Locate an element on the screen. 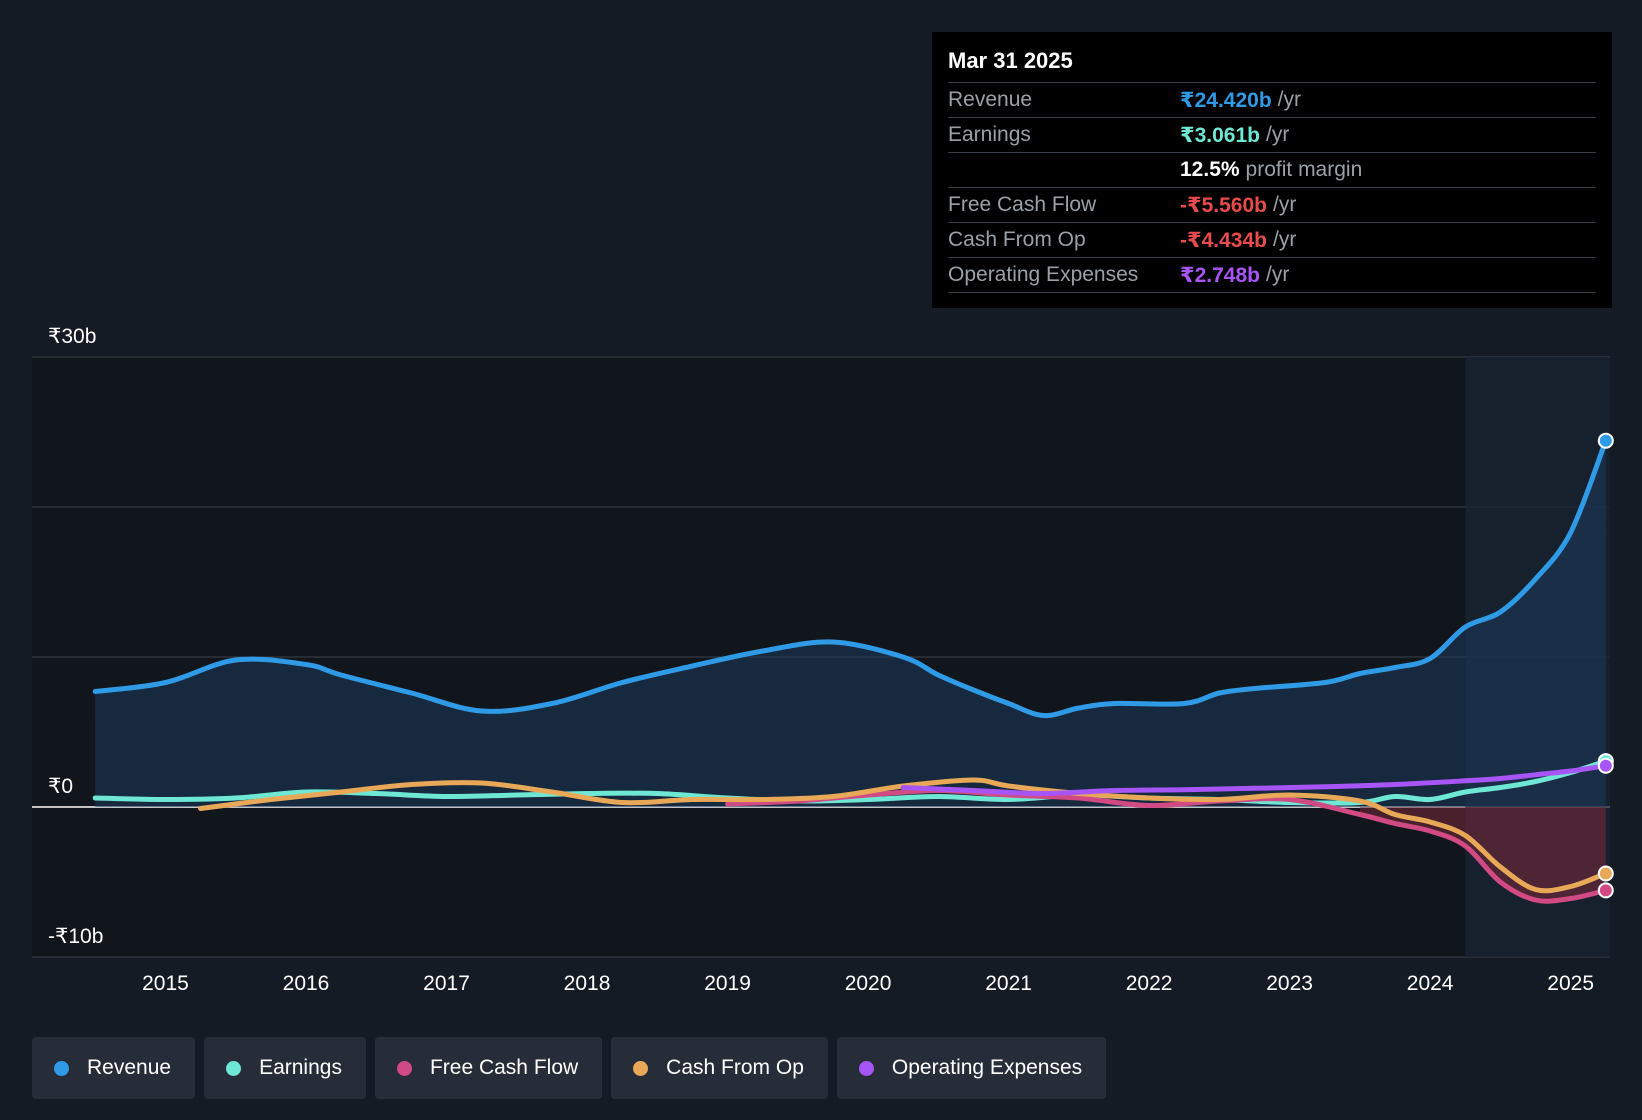 The height and width of the screenshot is (1120, 1642). y-tick-label: ₹30b is located at coordinates (72, 336).